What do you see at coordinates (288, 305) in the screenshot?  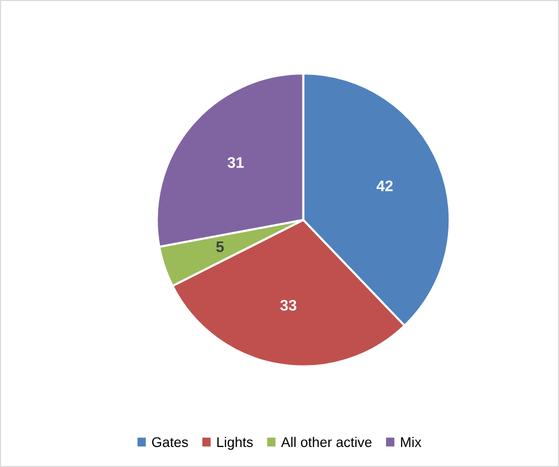 I see `data-label: 33` at bounding box center [288, 305].